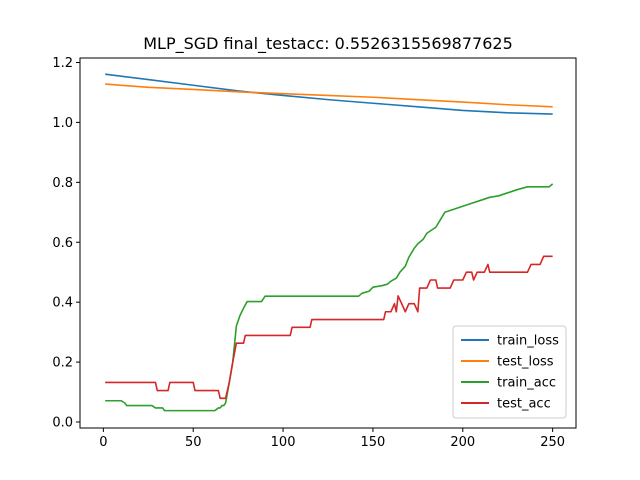  What do you see at coordinates (62, 63) in the screenshot?
I see `y-tick-label: 1.2` at bounding box center [62, 63].